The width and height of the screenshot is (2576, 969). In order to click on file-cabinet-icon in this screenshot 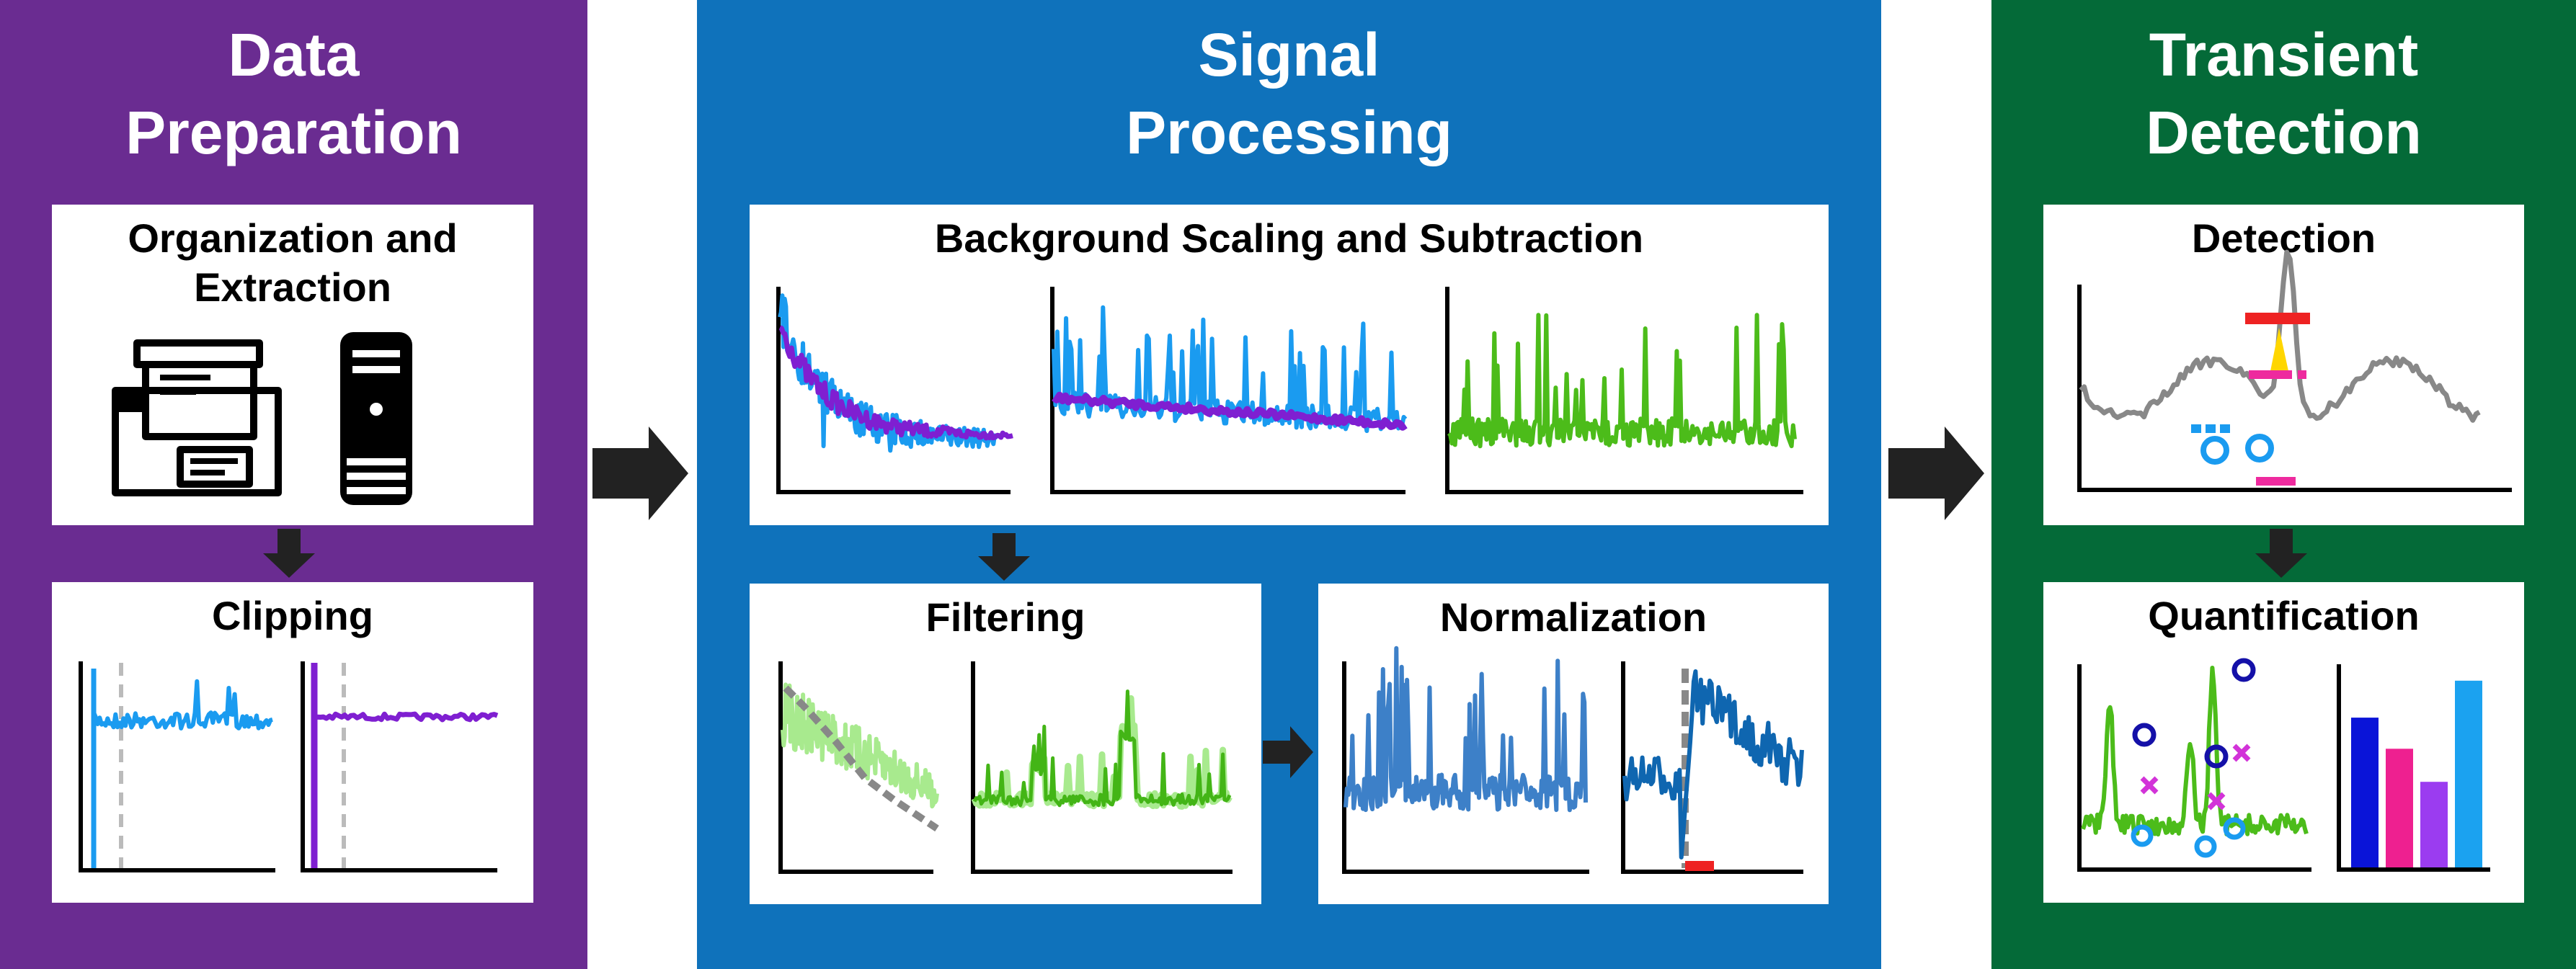, I will do `click(197, 417)`.